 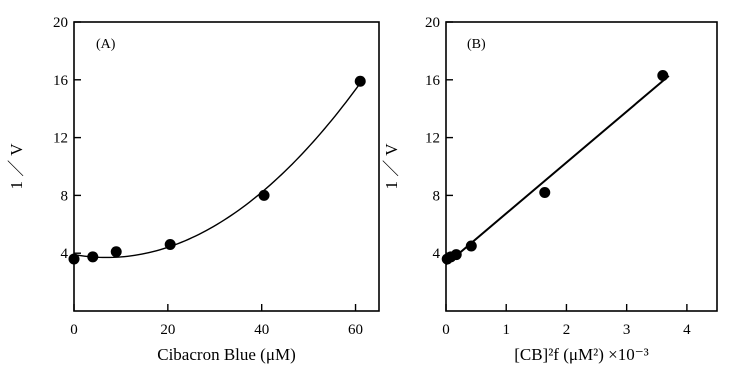 I want to click on x-tick-label: 4, so click(x=687, y=330).